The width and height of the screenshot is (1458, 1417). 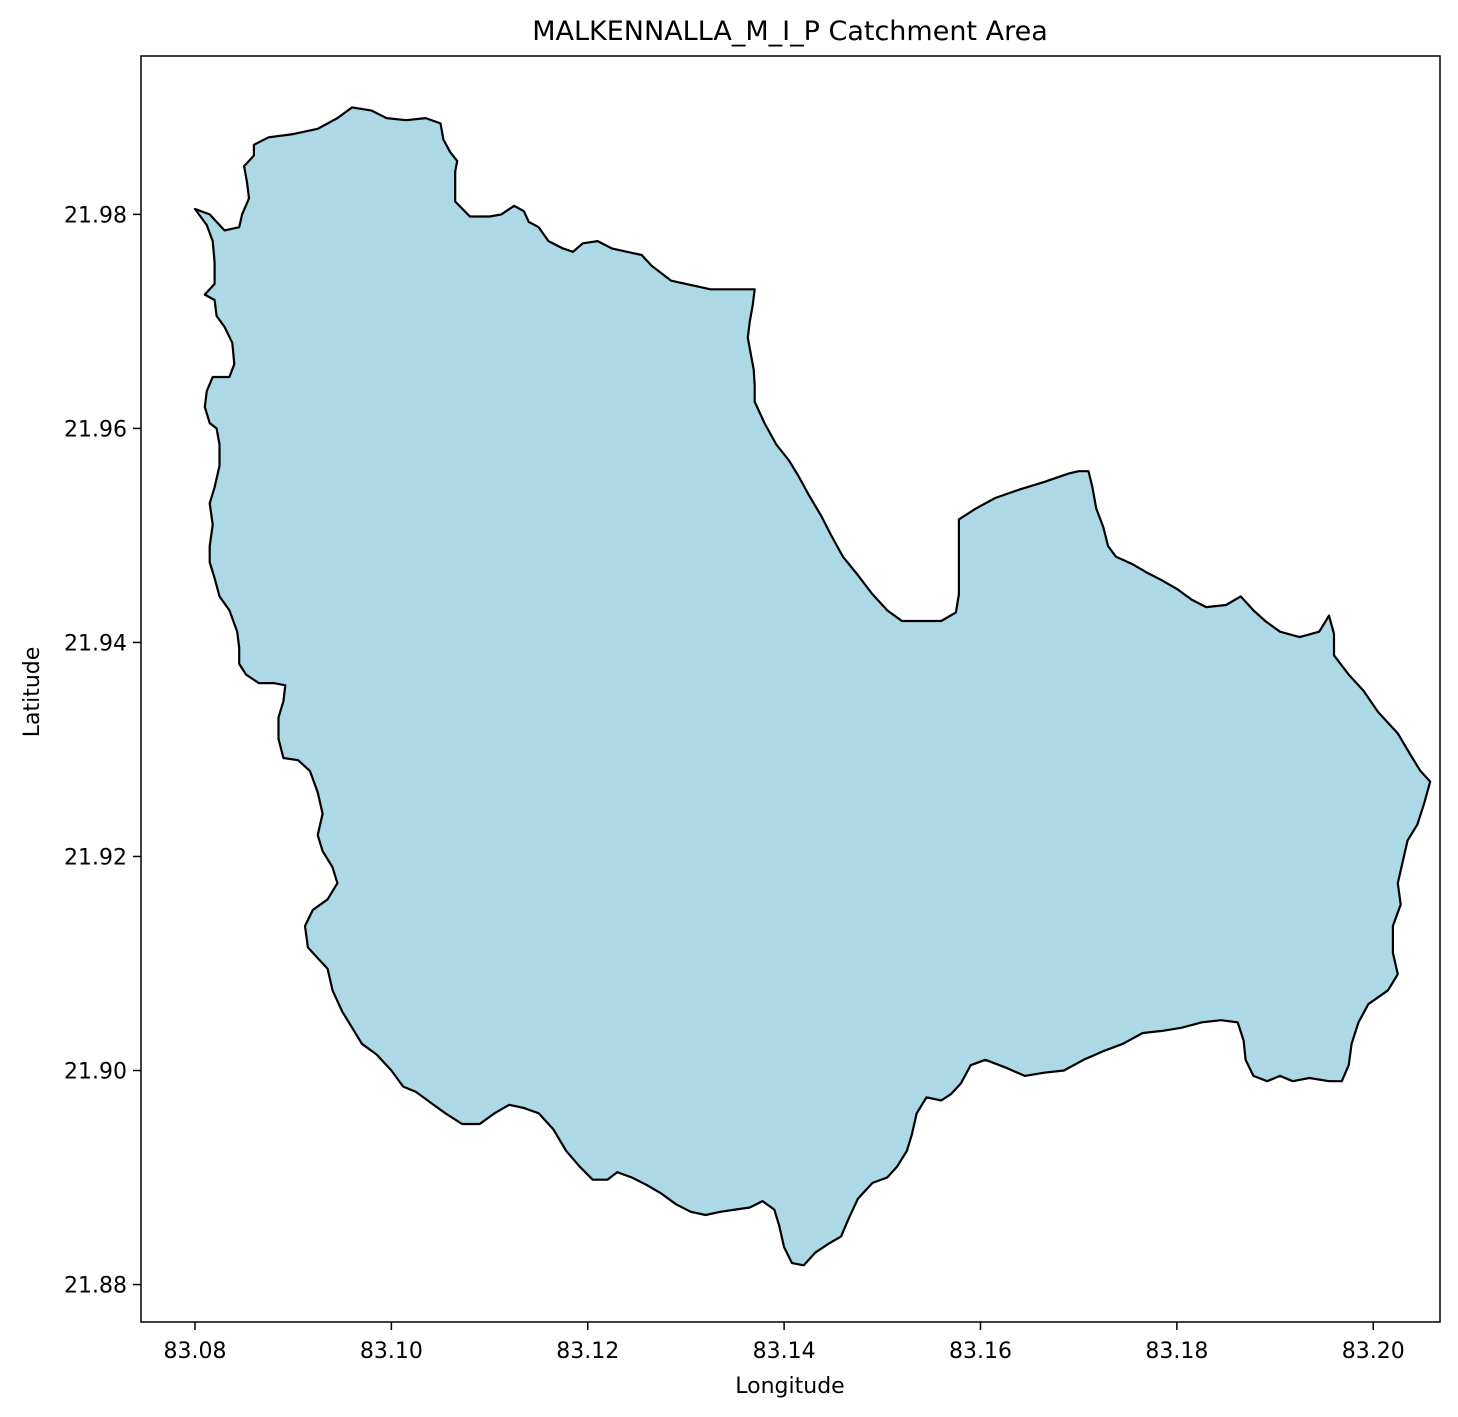 I want to click on x-axis-ticks: 83.08 83.10 83.12 83.14 83.16 83.18 83.20, so click(x=784, y=1343).